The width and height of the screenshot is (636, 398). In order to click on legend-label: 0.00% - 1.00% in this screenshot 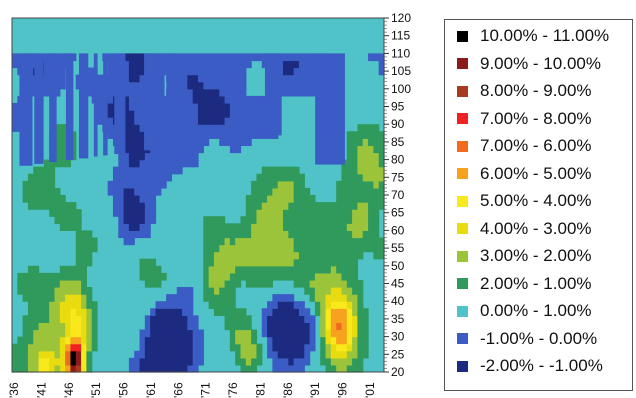, I will do `click(536, 310)`.